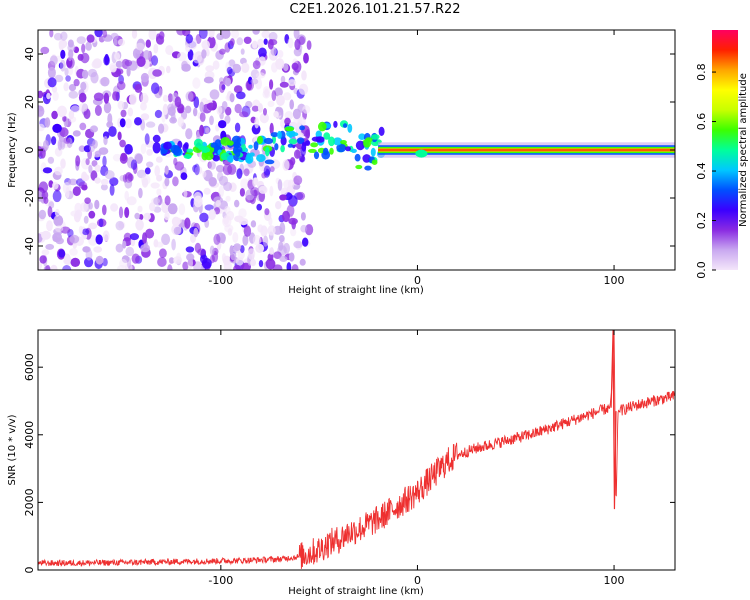  What do you see at coordinates (220, 580) in the screenshot?
I see `x-tick-label: -100` at bounding box center [220, 580].